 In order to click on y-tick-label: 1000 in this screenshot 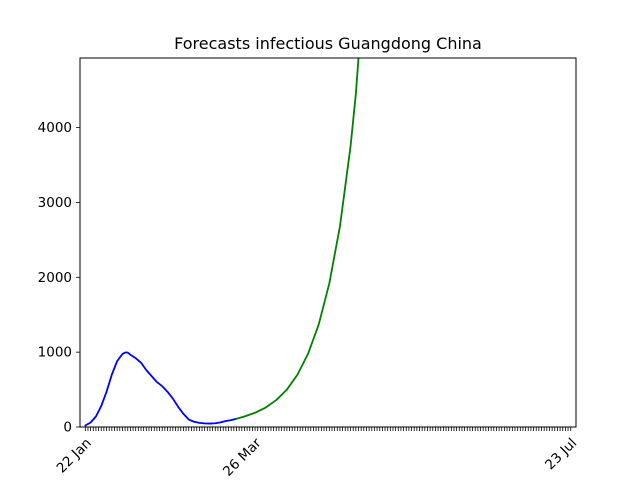, I will do `click(55, 353)`.